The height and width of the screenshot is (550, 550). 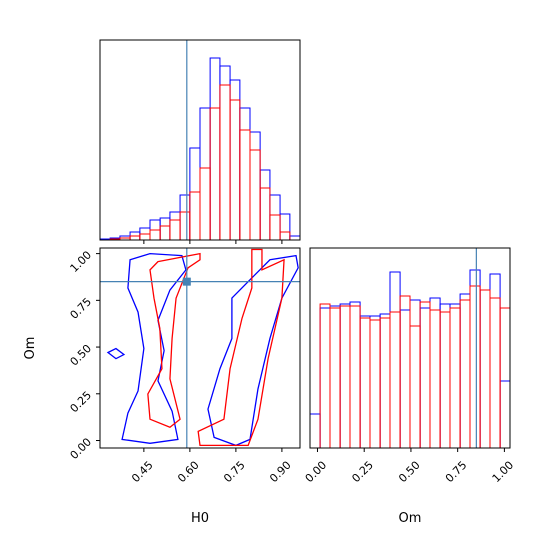 What do you see at coordinates (81, 308) in the screenshot?
I see `y-tick-label: 0.75` at bounding box center [81, 308].